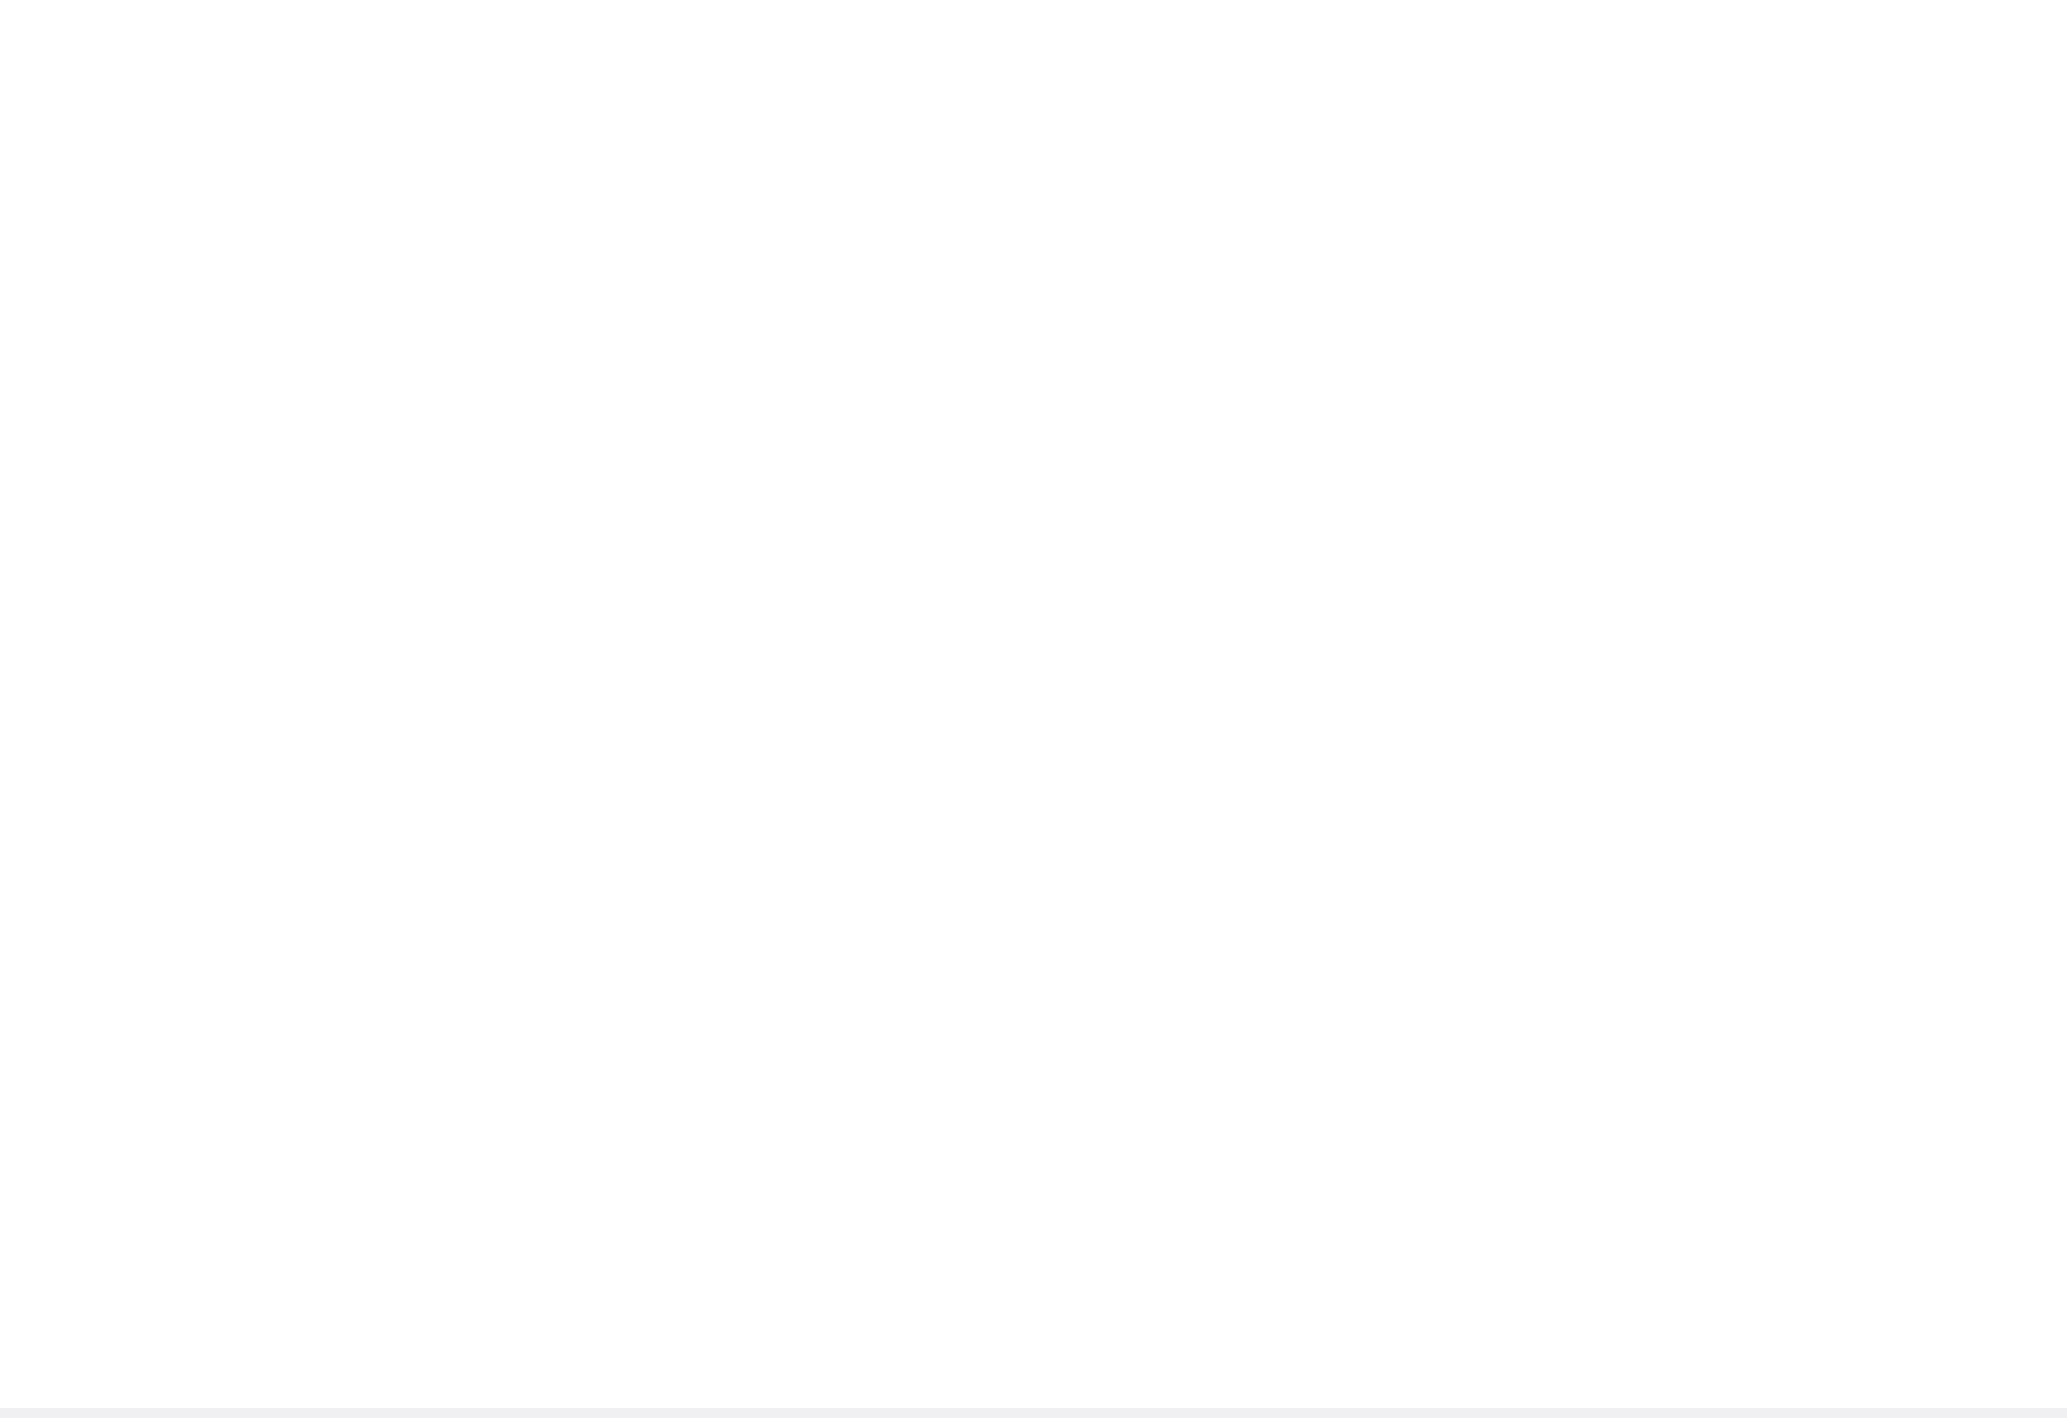 Image resolution: width=2067 pixels, height=1418 pixels. Describe the element at coordinates (1033, 1413) in the screenshot. I see `page-edge-strip` at that location.